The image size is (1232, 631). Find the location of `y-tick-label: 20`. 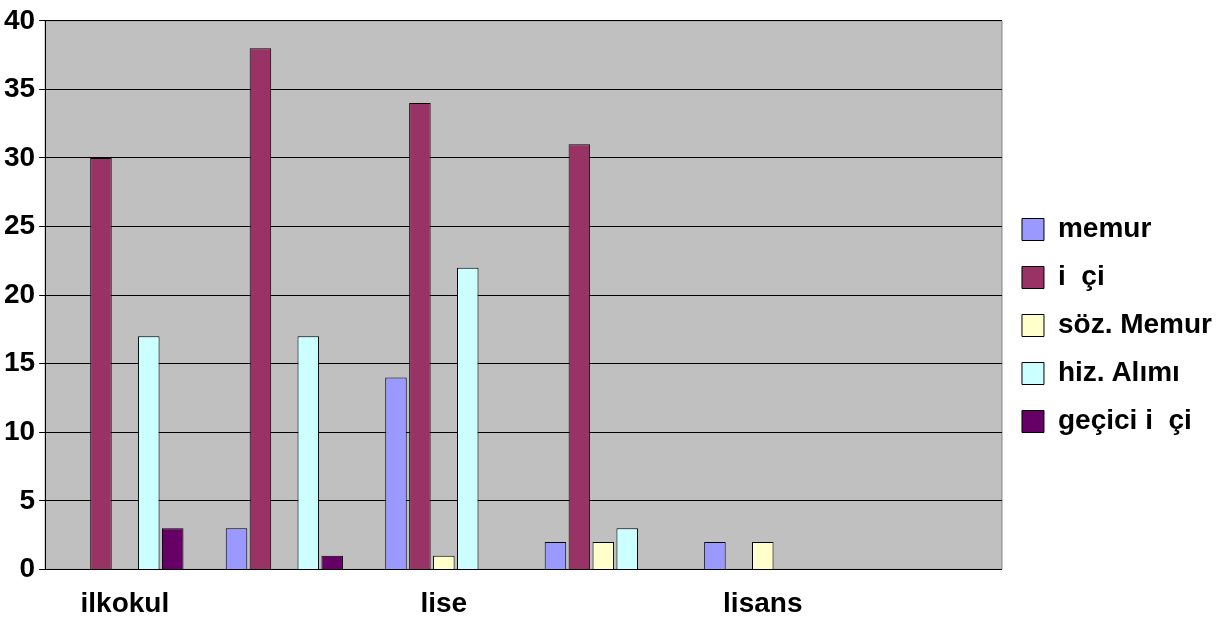

y-tick-label: 20 is located at coordinates (19, 293).